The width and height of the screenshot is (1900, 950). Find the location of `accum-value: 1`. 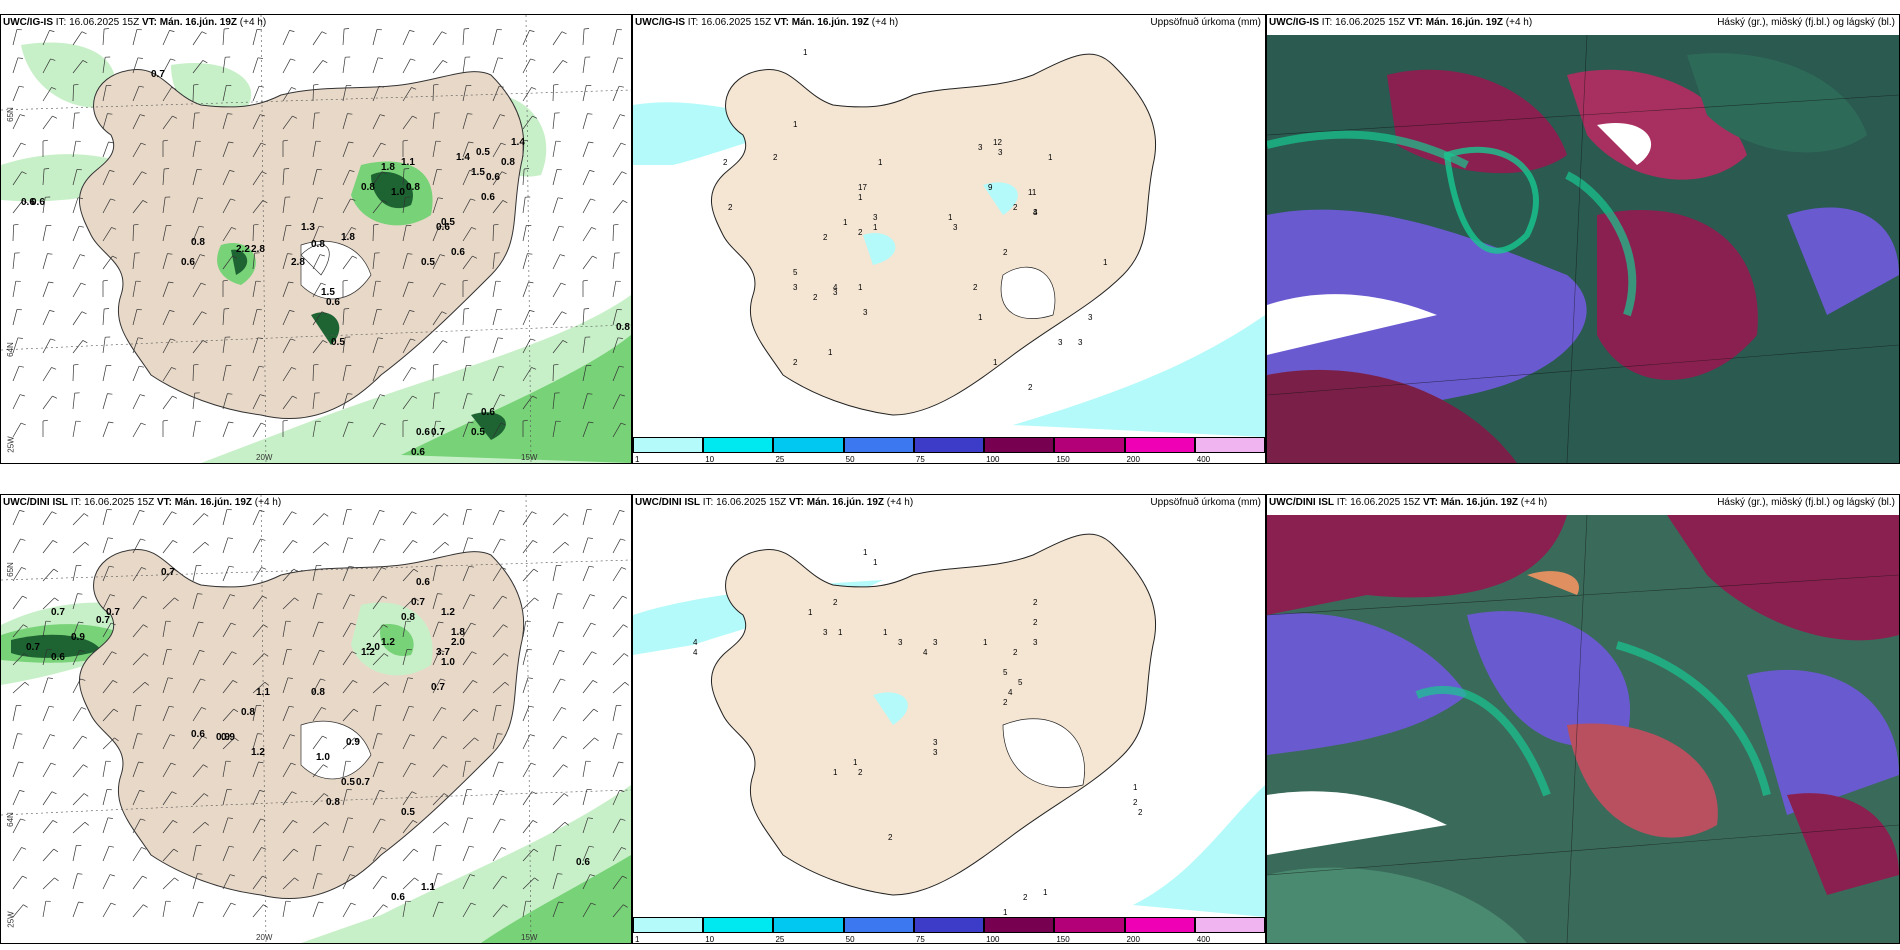

accum-value: 1 is located at coordinates (880, 162).